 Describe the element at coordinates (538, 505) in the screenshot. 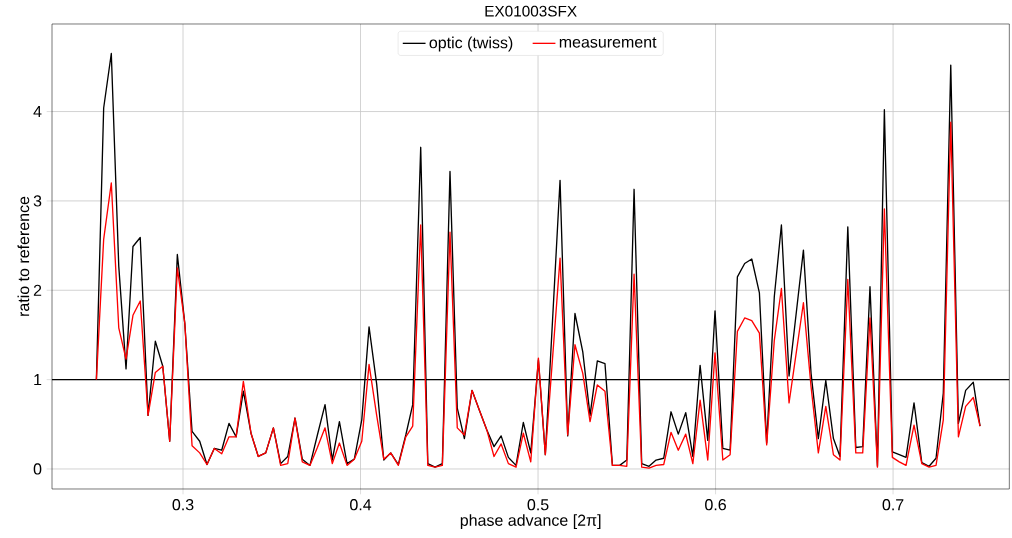

I see `x-tick-label: 0.5` at that location.